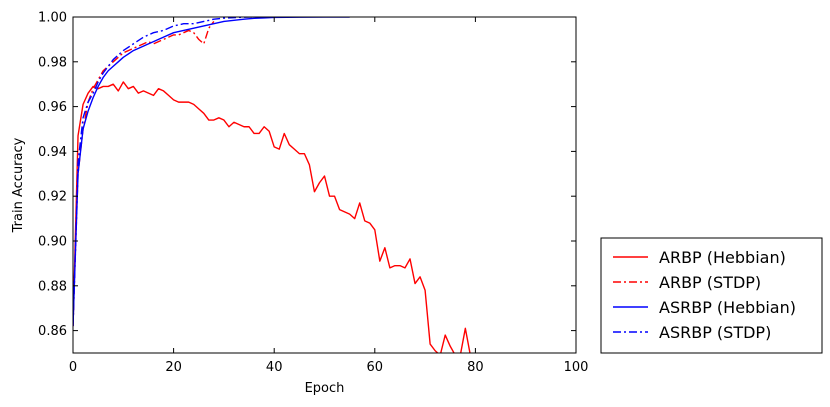  What do you see at coordinates (274, 367) in the screenshot?
I see `x-tick-label: 40` at bounding box center [274, 367].